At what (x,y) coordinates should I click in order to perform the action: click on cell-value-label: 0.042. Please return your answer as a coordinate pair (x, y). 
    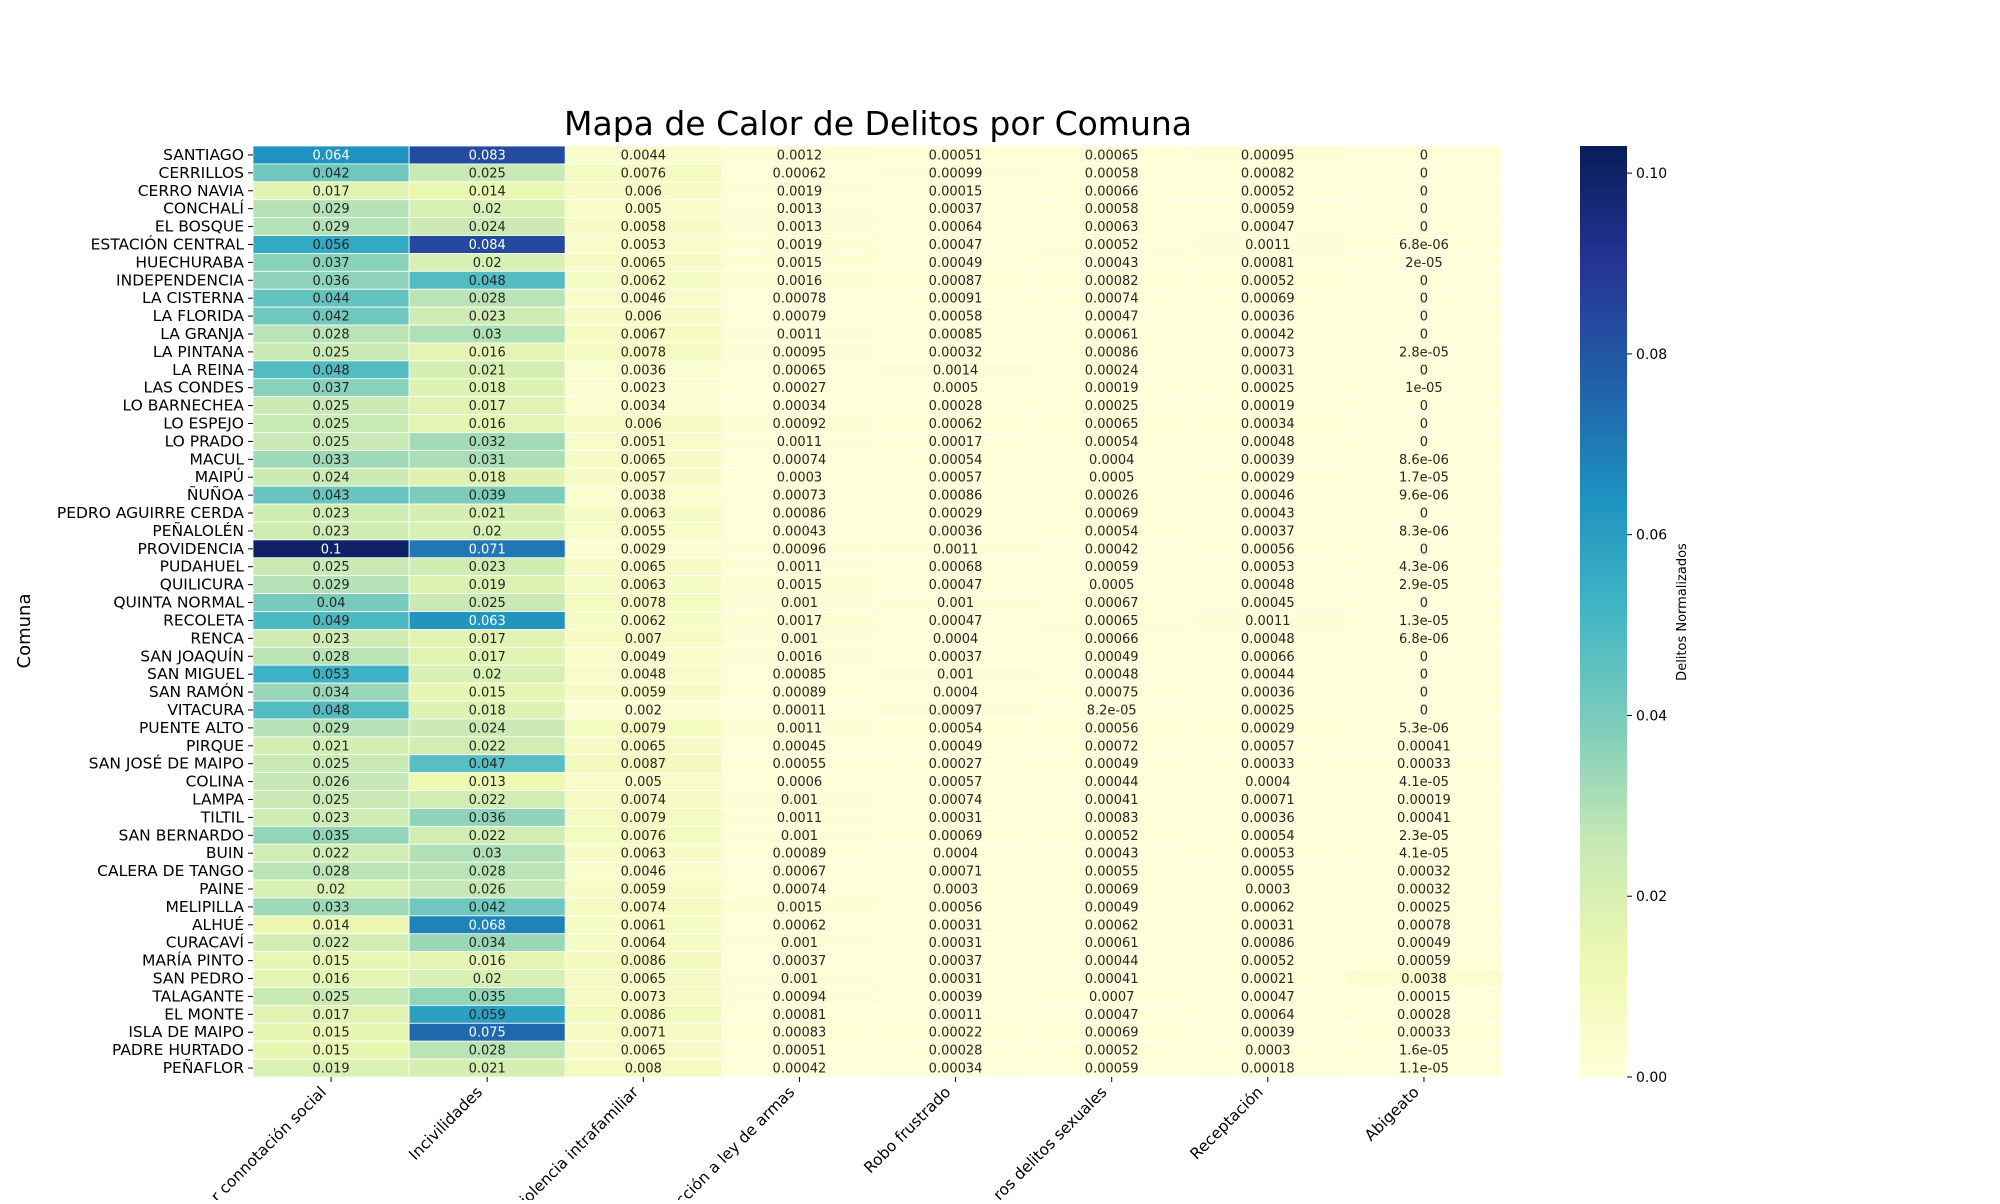
    Looking at the image, I should click on (330, 173).